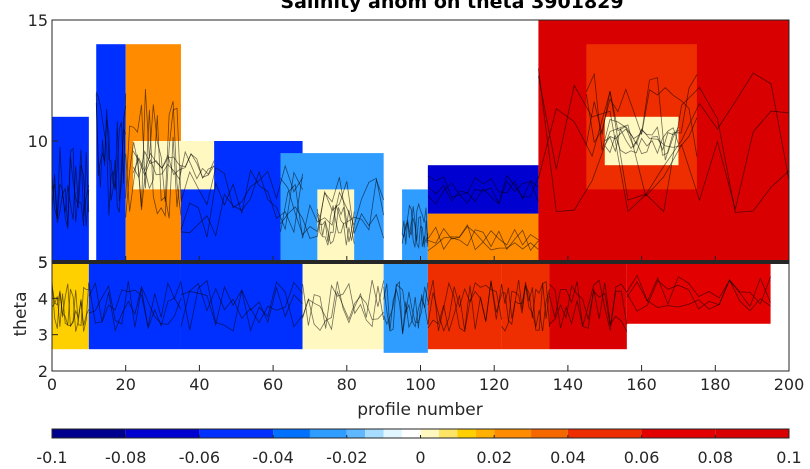 The width and height of the screenshot is (810, 469). I want to click on colorbar-tick-label-8: 0.06, so click(642, 457).